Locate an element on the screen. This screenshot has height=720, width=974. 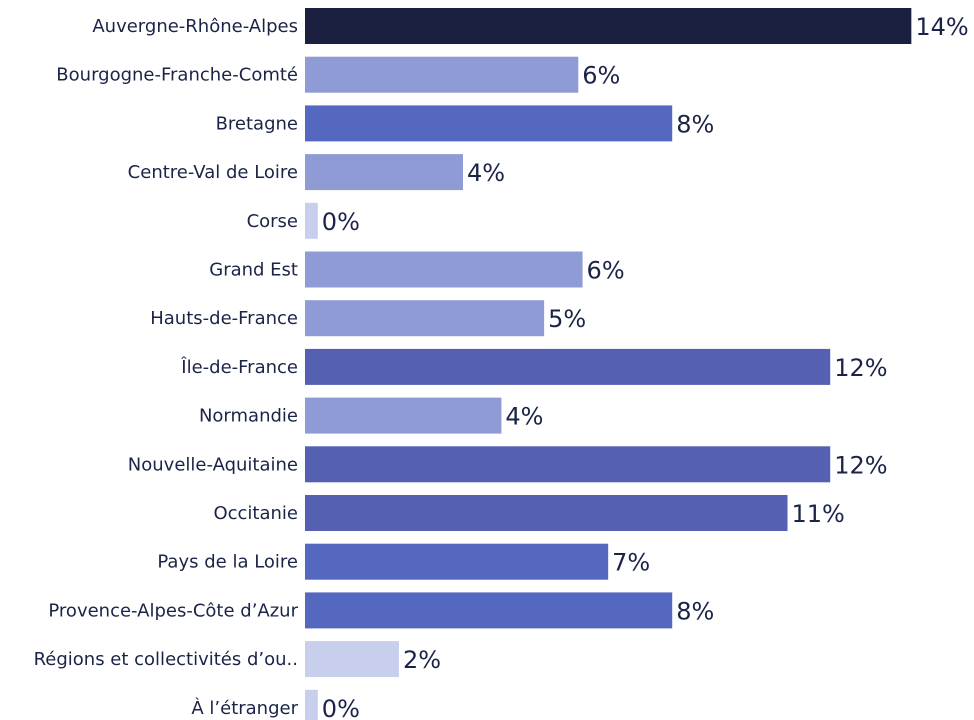
category-label: Hauts-de-France is located at coordinates (224, 318).